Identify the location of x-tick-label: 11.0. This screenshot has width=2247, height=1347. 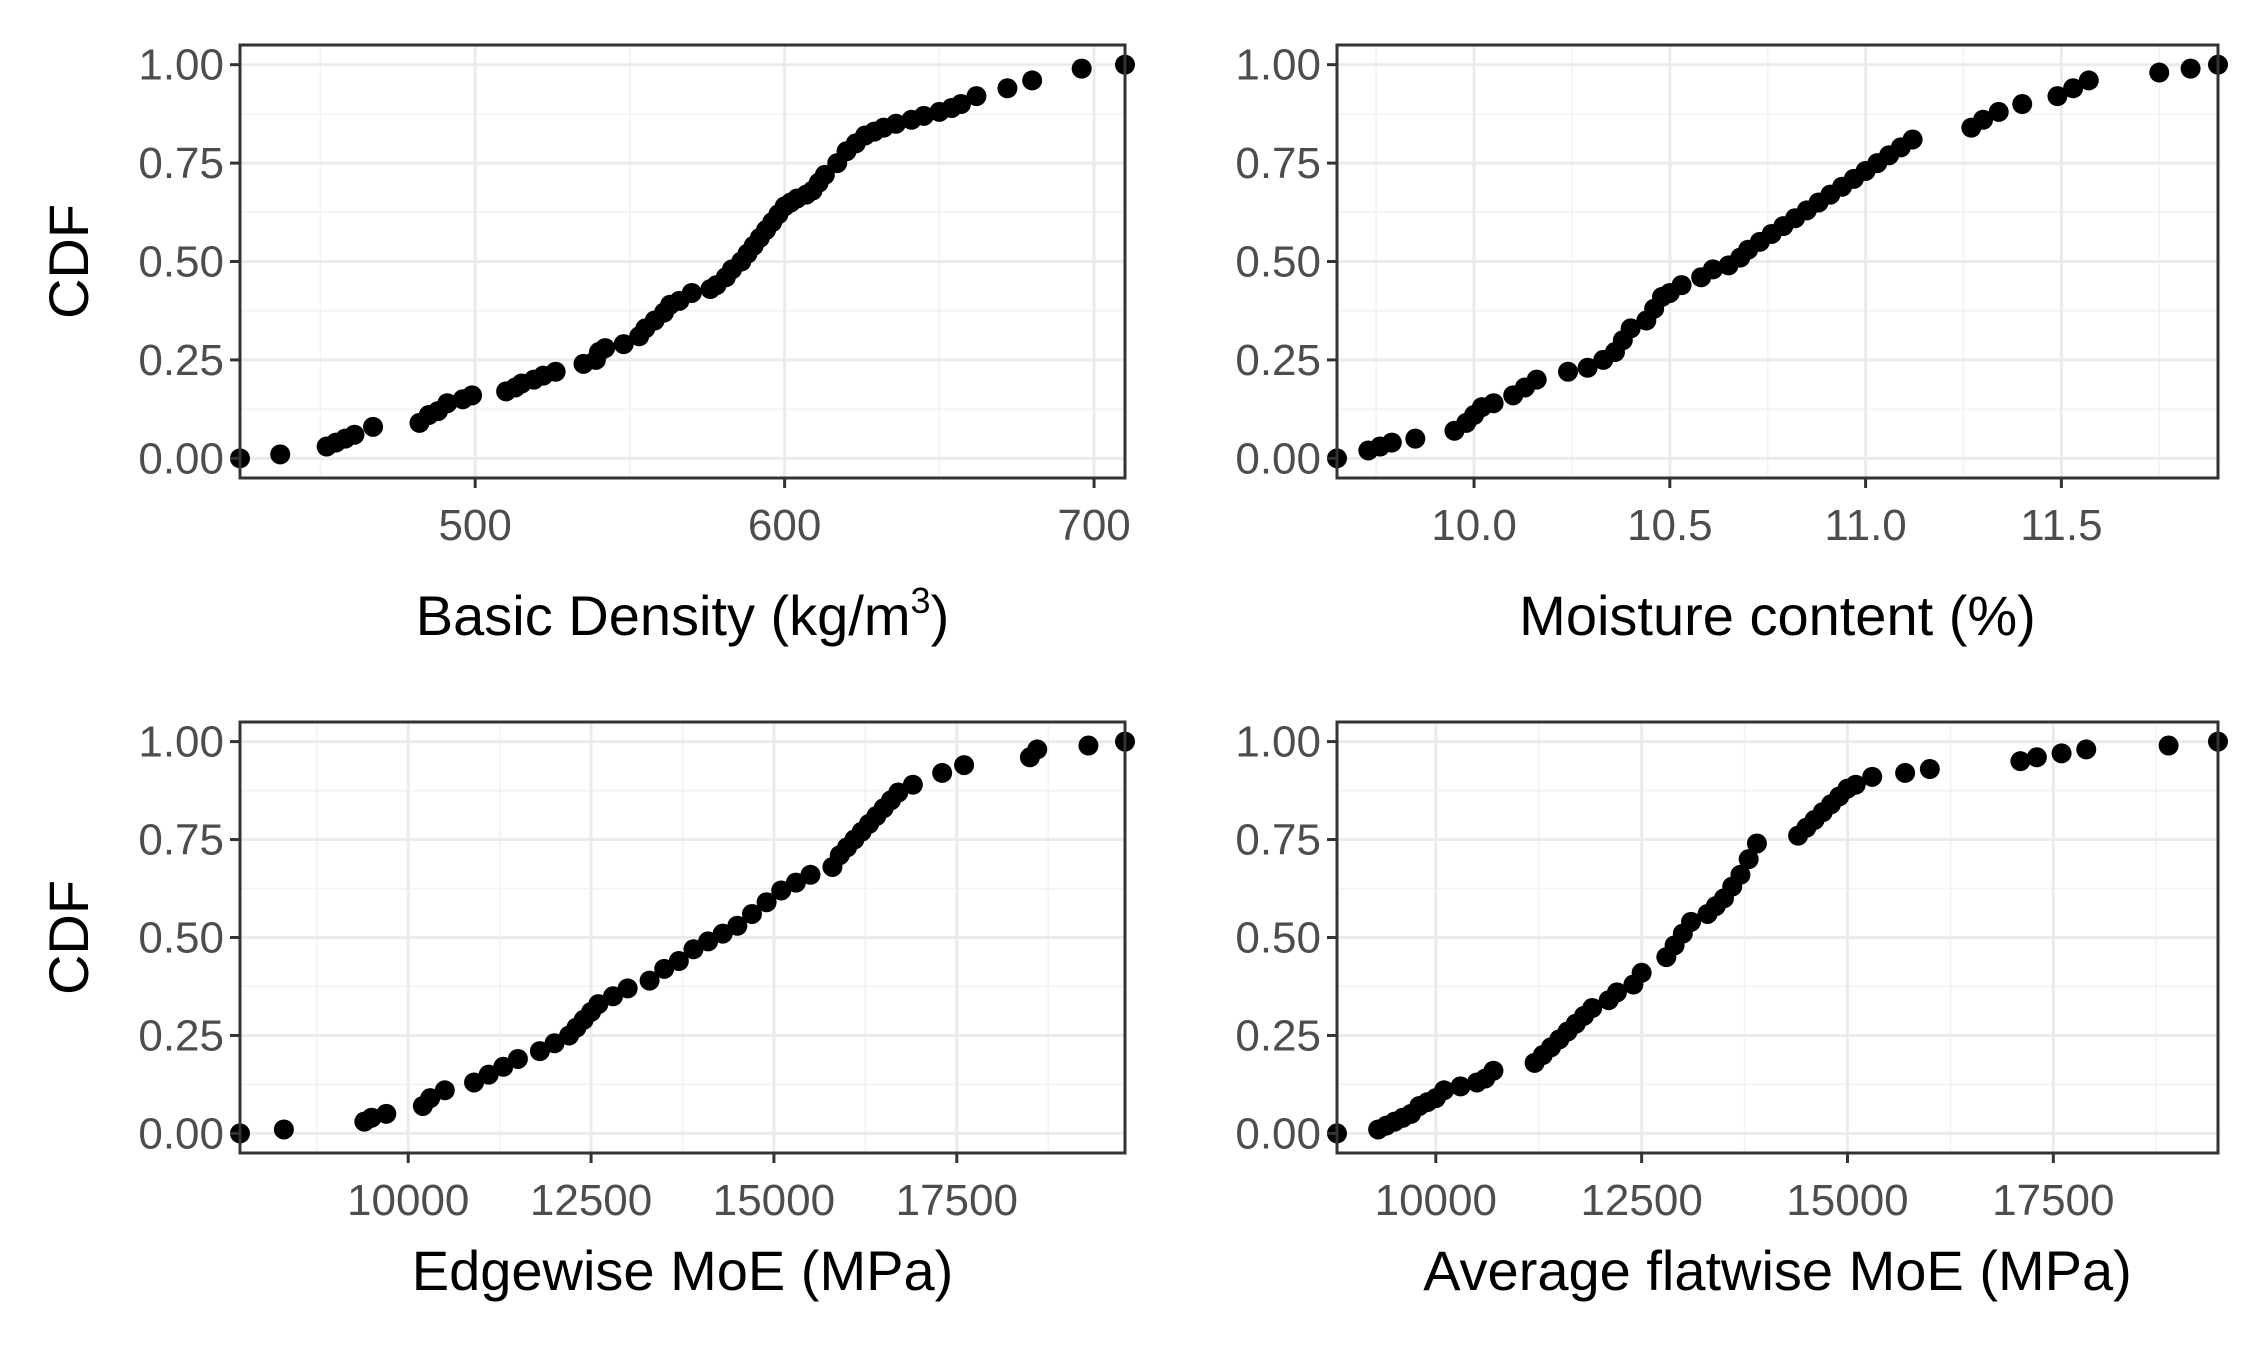
(1865, 525).